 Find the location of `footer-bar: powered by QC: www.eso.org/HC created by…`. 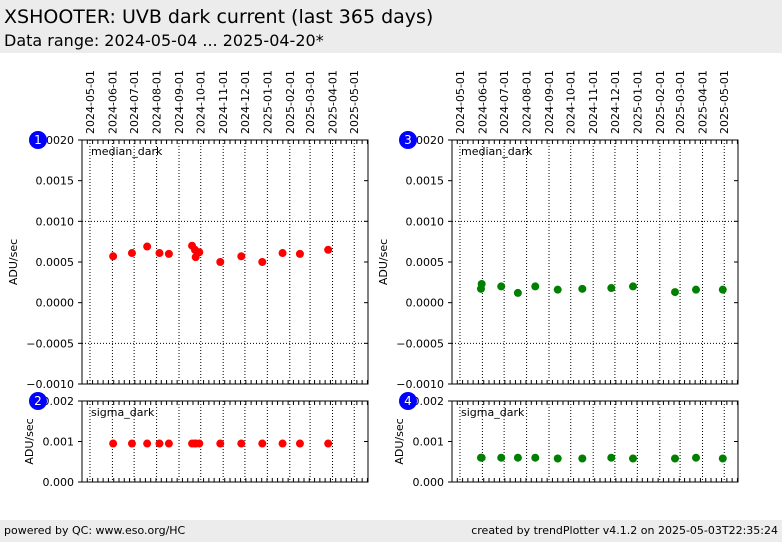

footer-bar: powered by QC: www.eso.org/HC created by… is located at coordinates (391, 531).